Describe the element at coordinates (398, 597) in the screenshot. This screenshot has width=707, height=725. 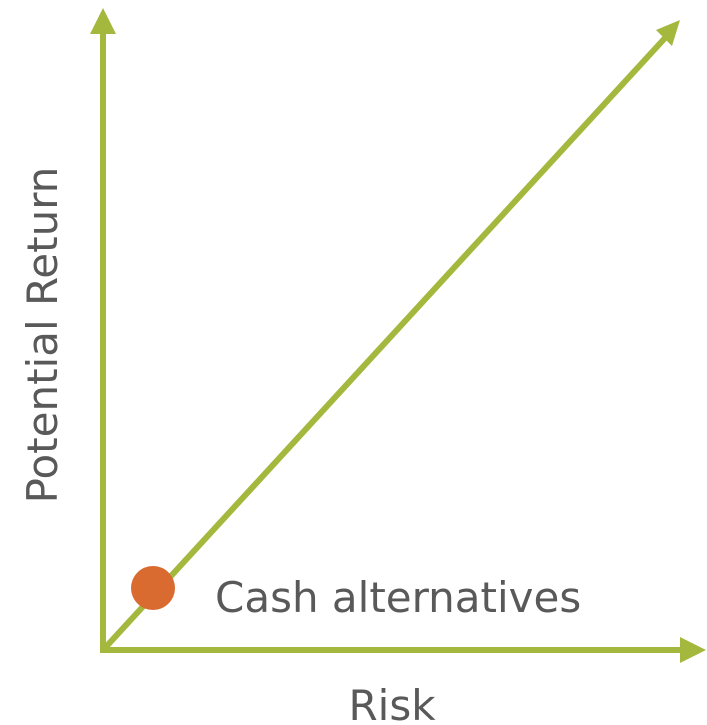
I see `point-label: Cash alternatives` at that location.